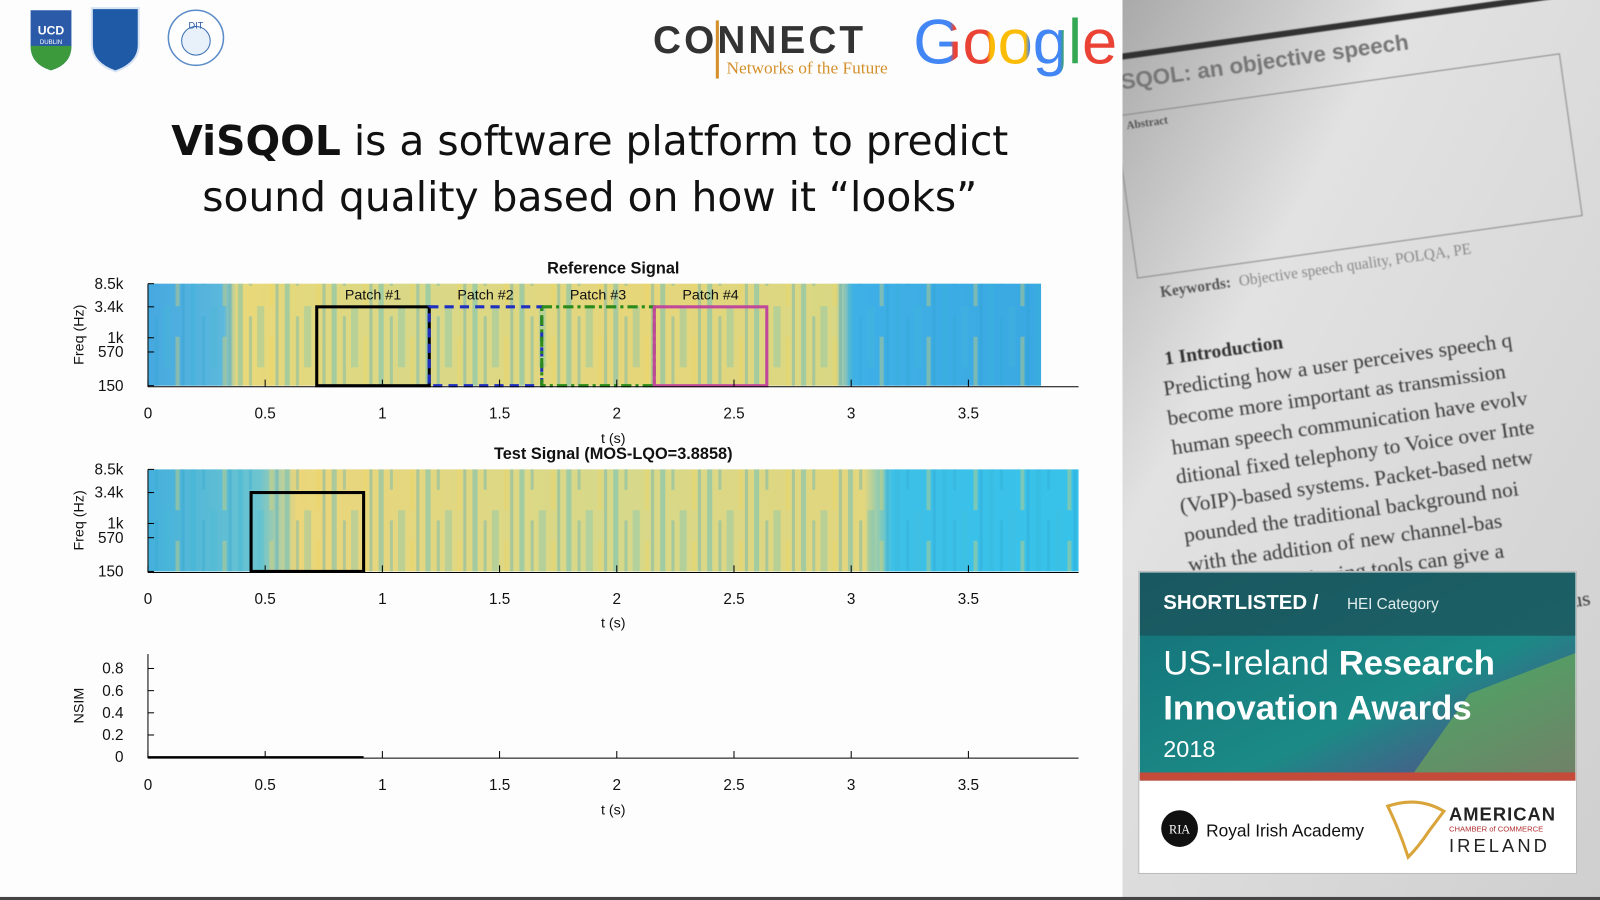  I want to click on award-title-1b: Research, so click(1417, 663).